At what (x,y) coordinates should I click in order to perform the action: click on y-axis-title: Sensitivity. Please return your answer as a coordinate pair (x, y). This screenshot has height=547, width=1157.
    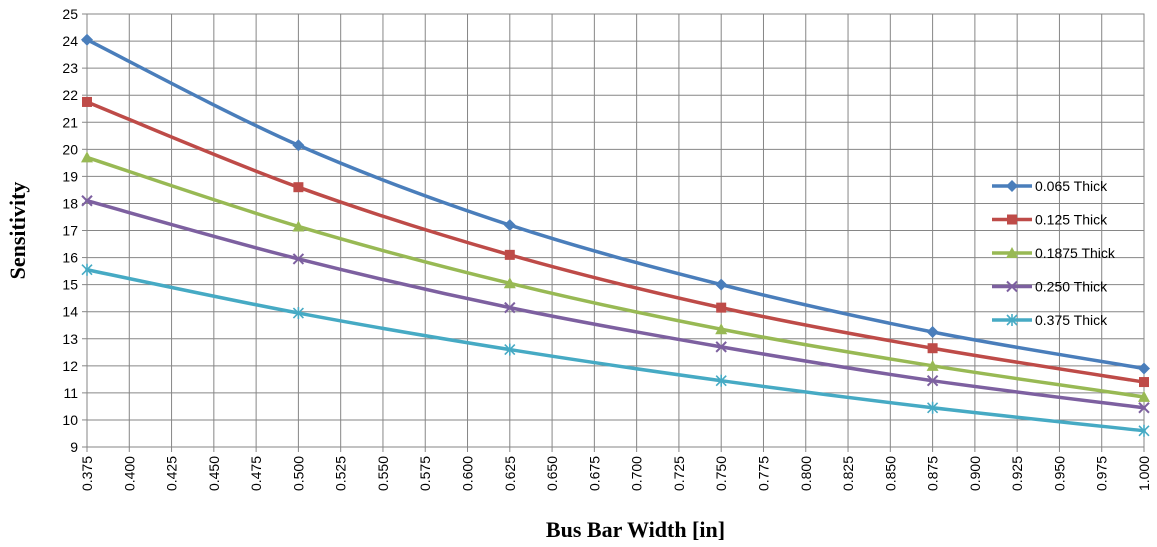
    Looking at the image, I should click on (17, 231).